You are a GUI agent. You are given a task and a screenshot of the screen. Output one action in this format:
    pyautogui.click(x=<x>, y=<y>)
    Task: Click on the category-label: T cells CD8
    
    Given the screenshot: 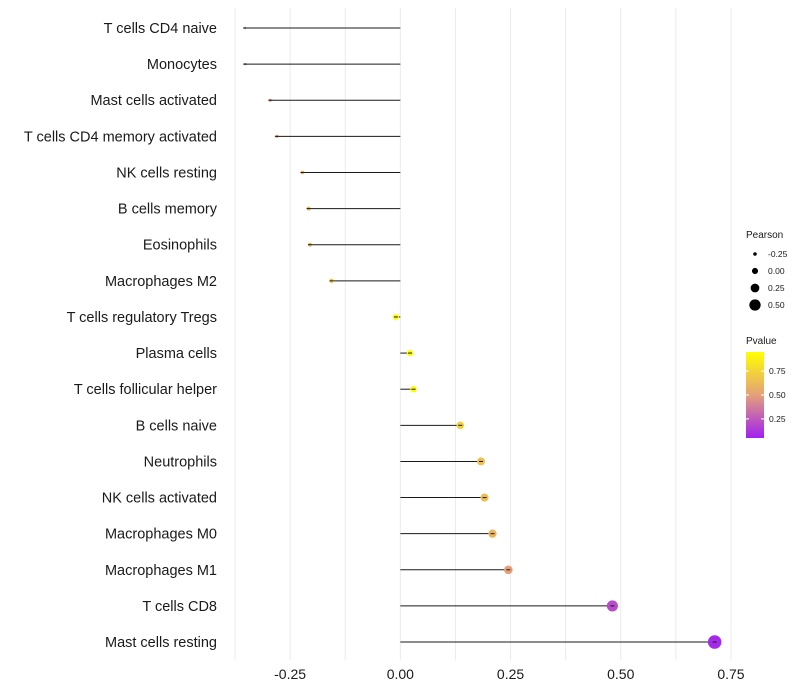 What is the action you would take?
    pyautogui.click(x=179, y=607)
    